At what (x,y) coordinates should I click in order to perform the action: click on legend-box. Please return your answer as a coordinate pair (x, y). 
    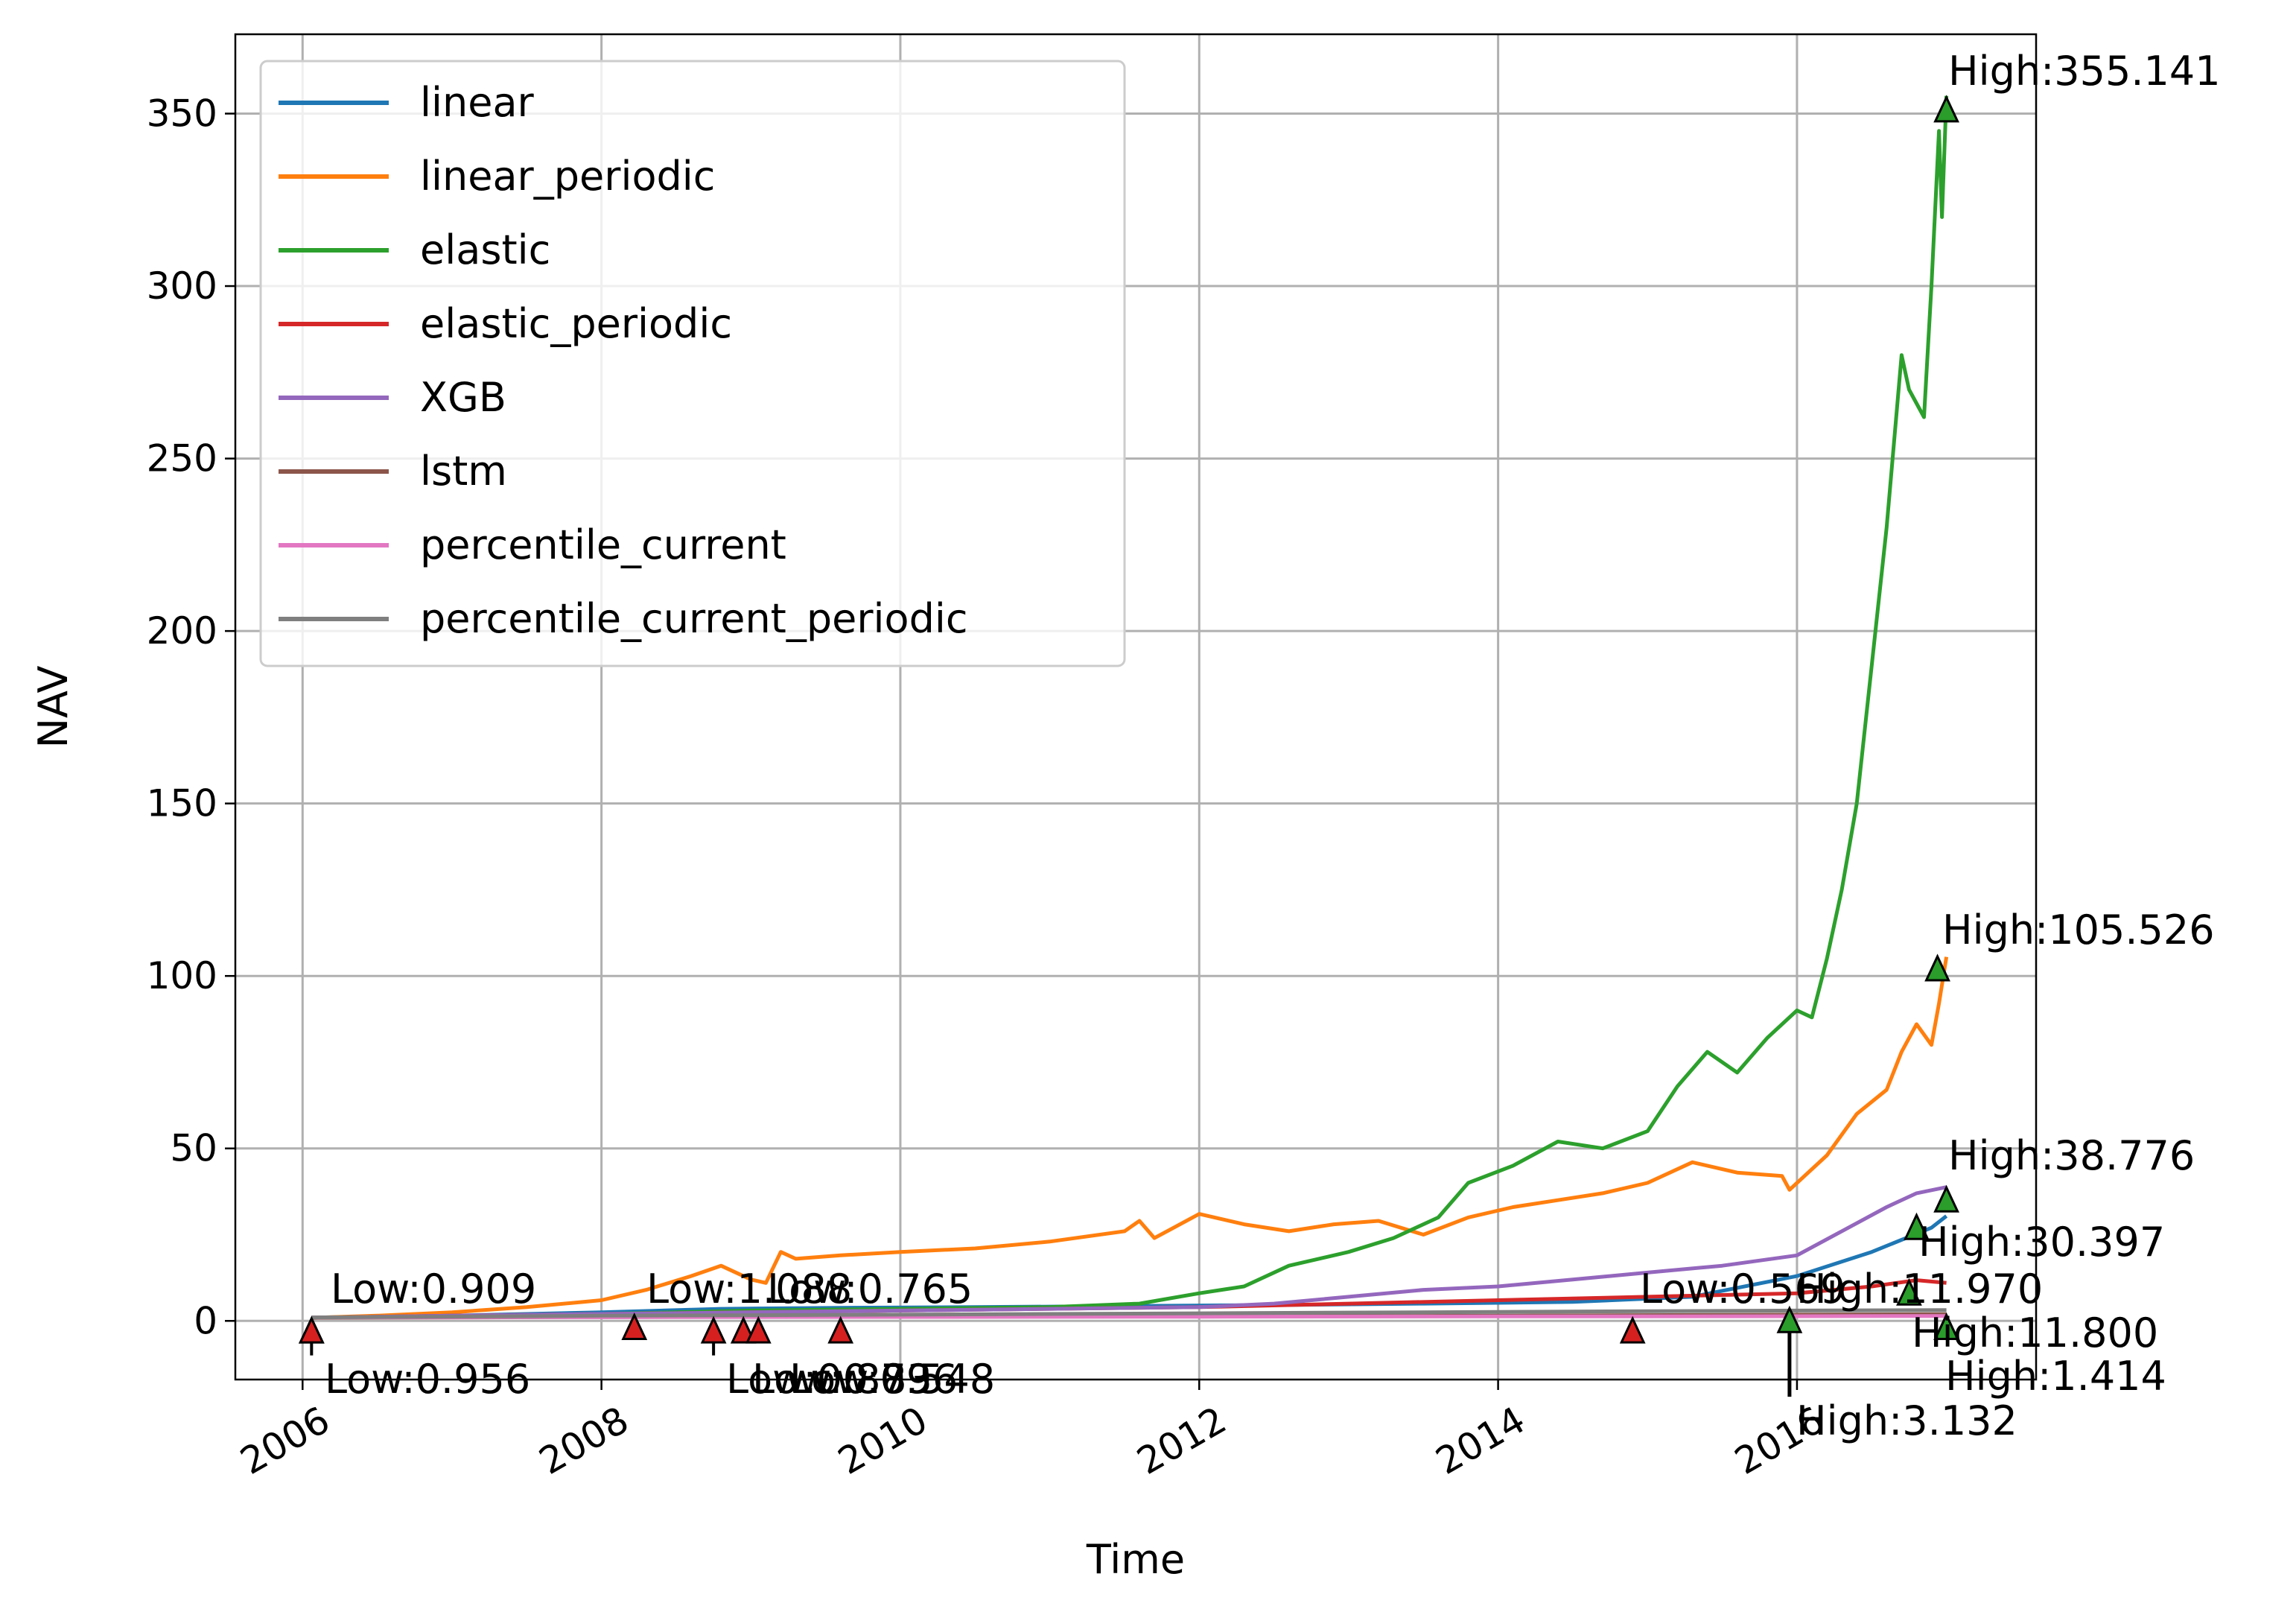
    Looking at the image, I should click on (692, 363).